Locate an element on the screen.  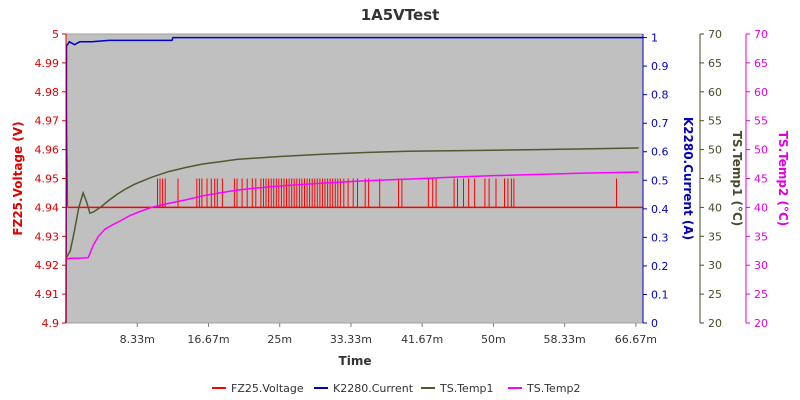
chart-title: 1A5VTest is located at coordinates (400, 15).